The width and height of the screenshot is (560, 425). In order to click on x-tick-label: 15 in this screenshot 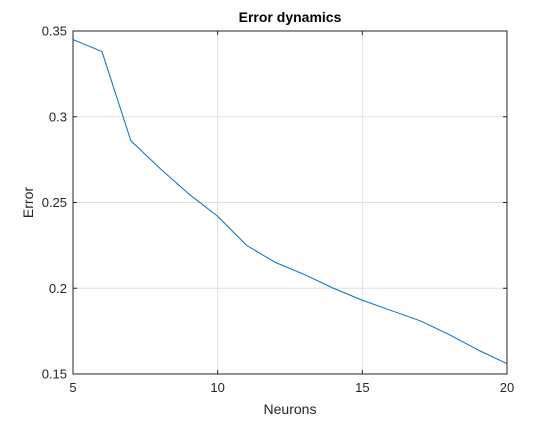, I will do `click(362, 387)`.